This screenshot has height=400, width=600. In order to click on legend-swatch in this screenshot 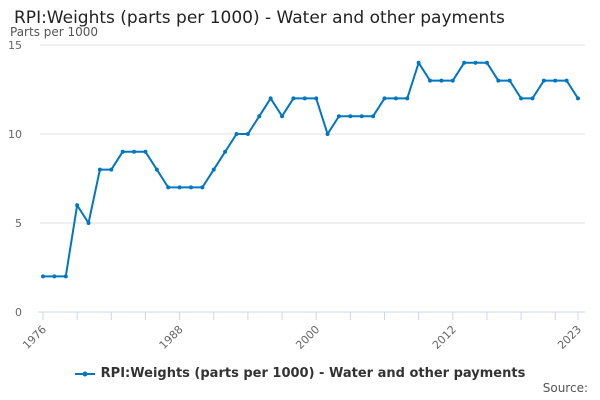, I will do `click(84, 373)`.